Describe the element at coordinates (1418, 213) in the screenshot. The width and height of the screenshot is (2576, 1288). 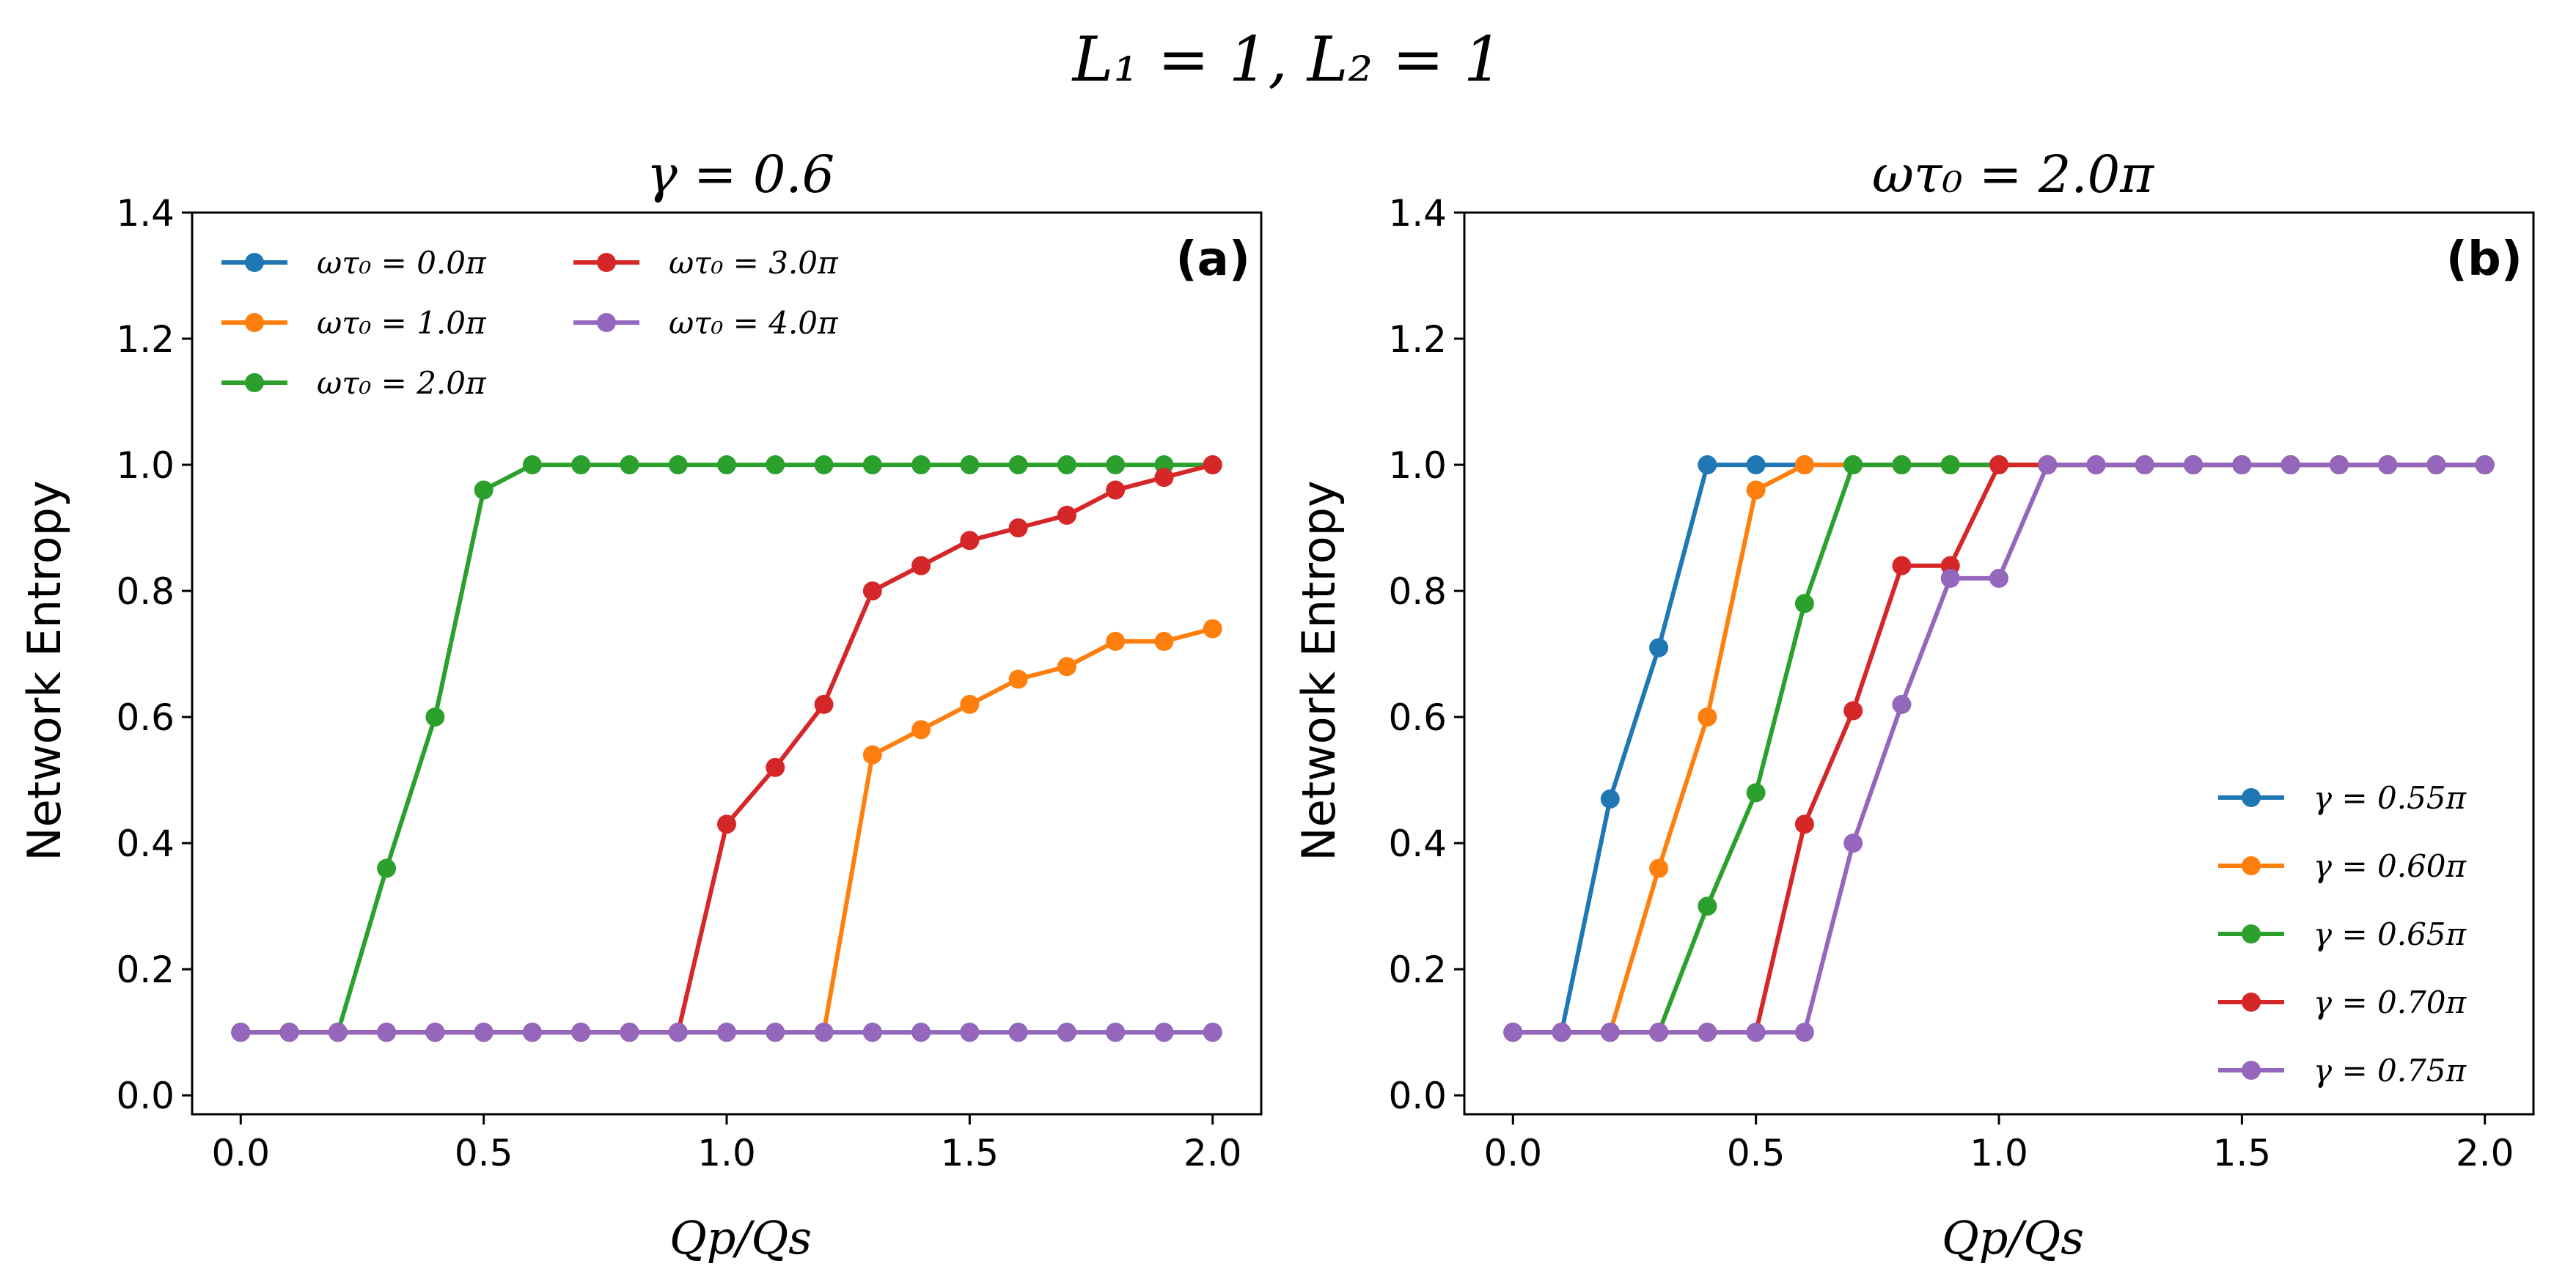
I see `panel-b-ytick-label: 1.4` at that location.